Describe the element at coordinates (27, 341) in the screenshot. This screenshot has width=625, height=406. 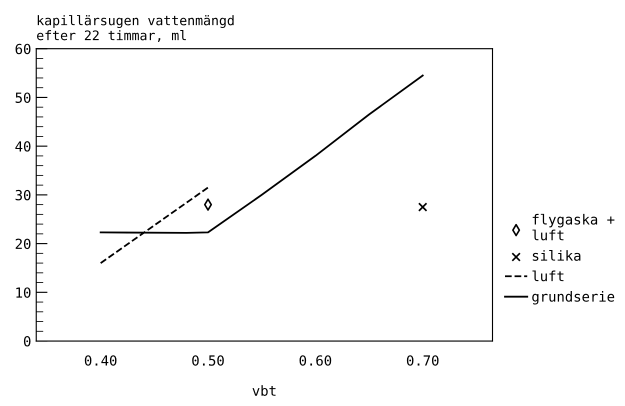
I see `y-tick-label: 0` at that location.